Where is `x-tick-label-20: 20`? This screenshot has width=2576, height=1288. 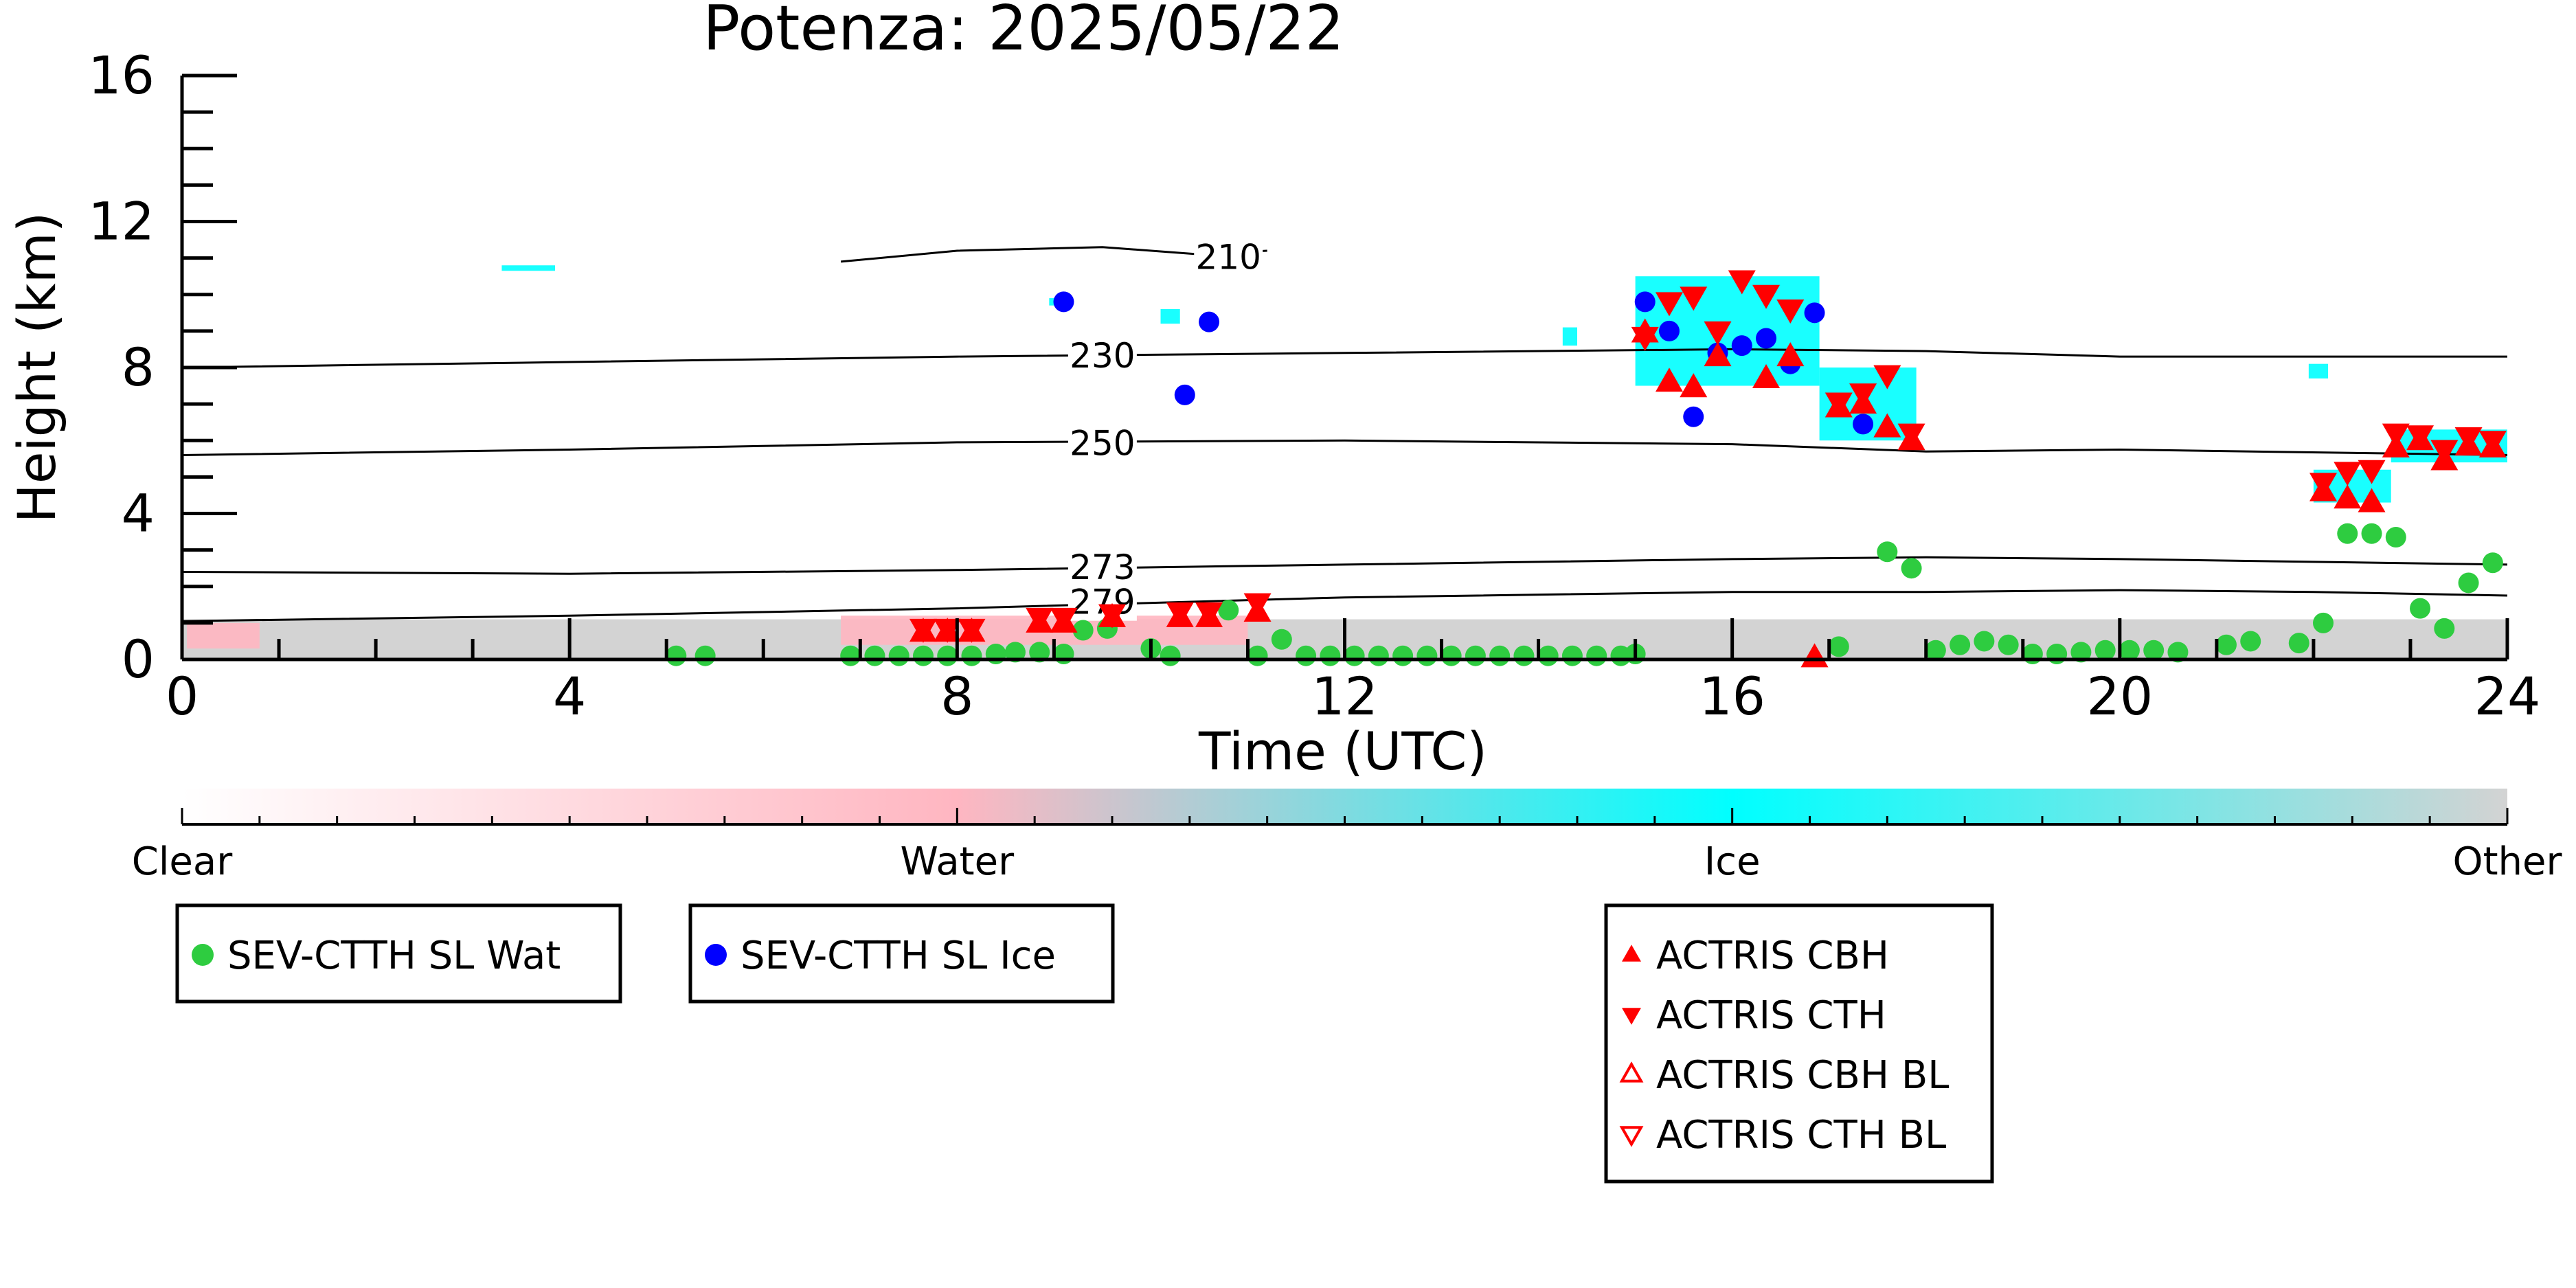 x-tick-label-20: 20 is located at coordinates (2119, 696).